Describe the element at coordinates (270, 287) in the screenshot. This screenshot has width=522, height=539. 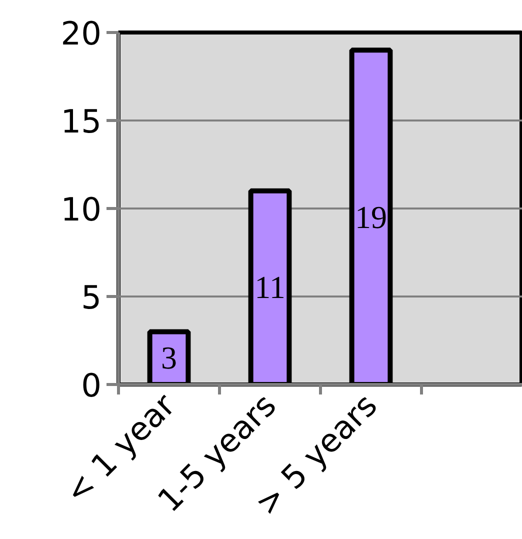
I see `data-label: 11` at that location.